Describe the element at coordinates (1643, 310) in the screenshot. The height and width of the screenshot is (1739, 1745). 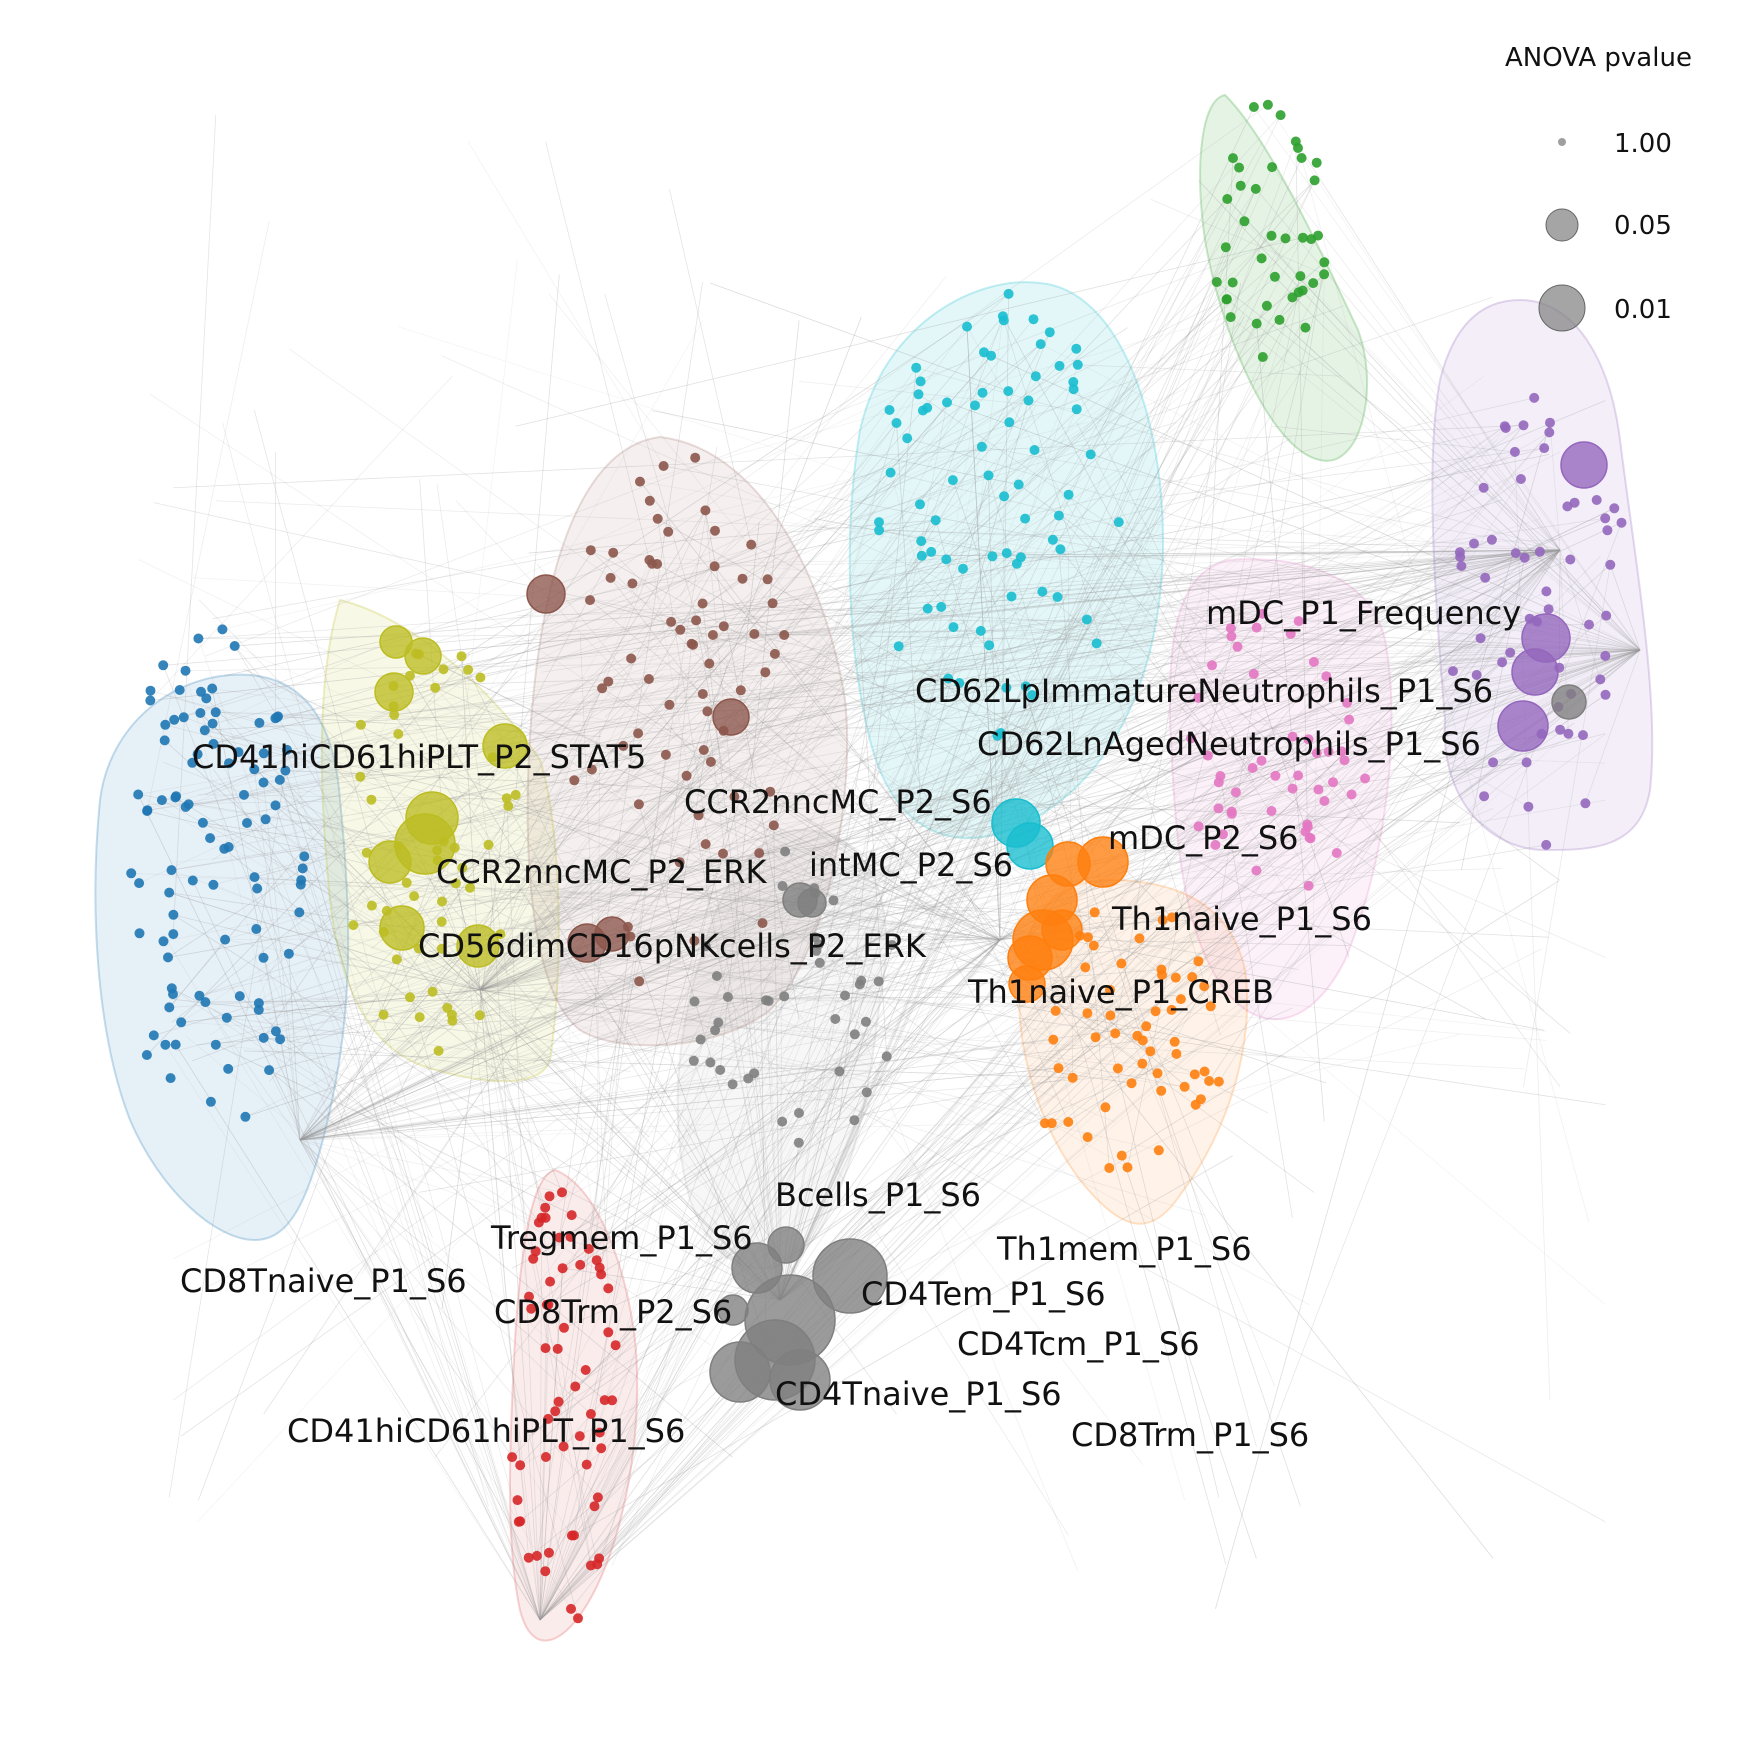
I see `legend-label-3: 0.01` at that location.